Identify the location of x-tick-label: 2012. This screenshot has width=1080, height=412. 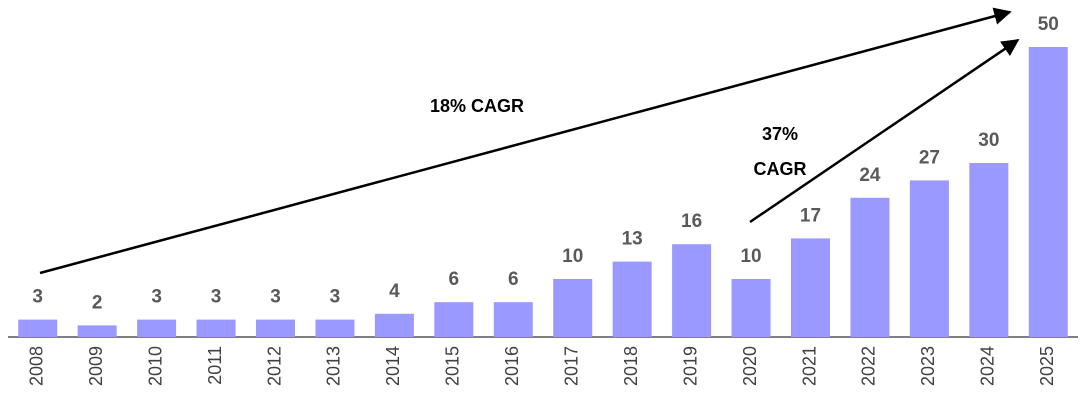
(274, 366).